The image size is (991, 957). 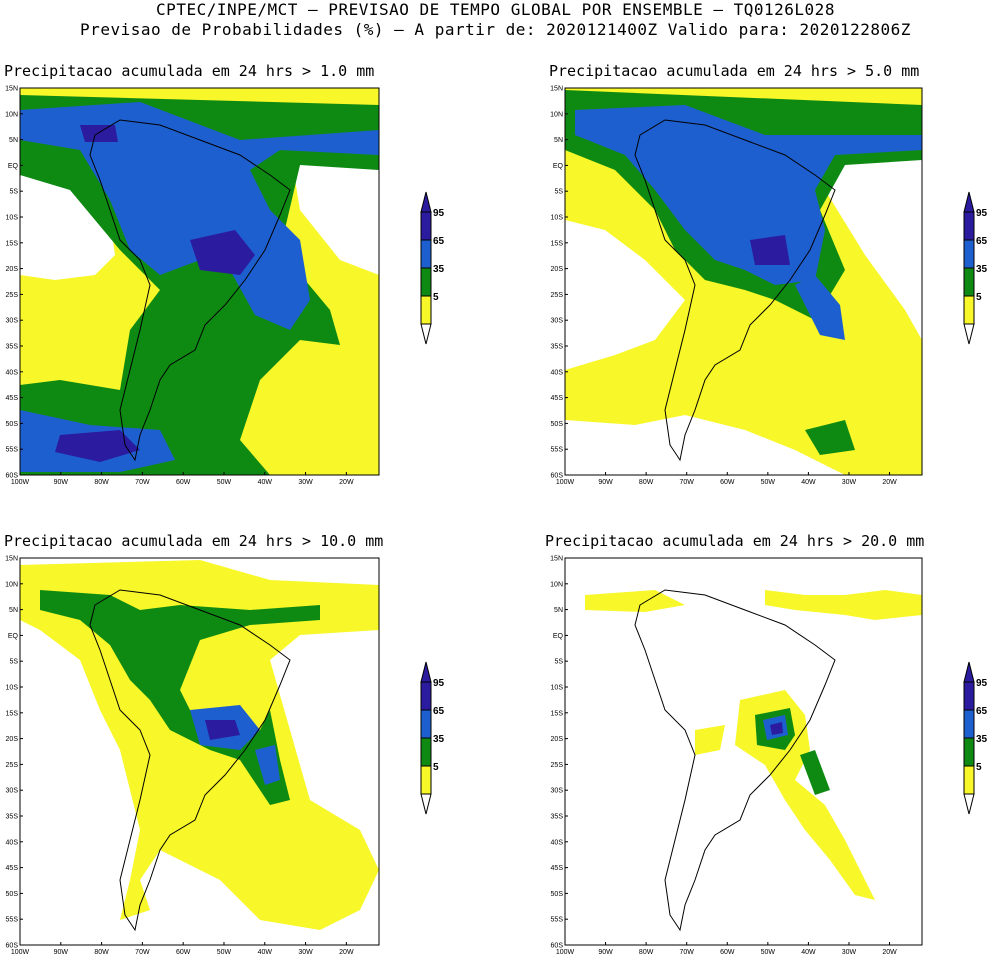 What do you see at coordinates (12, 765) in the screenshot?
I see `lat-label: 25S` at bounding box center [12, 765].